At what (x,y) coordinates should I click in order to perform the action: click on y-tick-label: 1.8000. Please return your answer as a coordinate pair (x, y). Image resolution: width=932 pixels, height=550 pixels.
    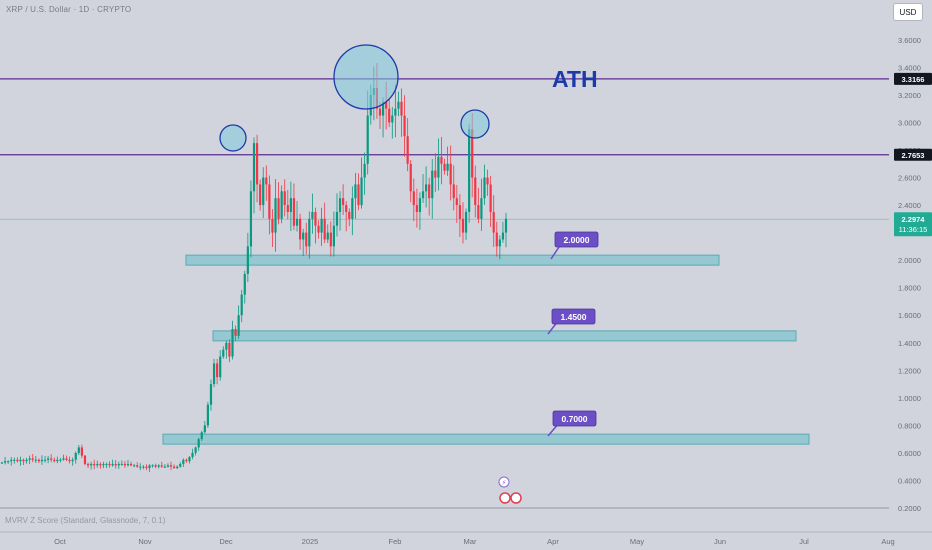
    Looking at the image, I should click on (909, 288).